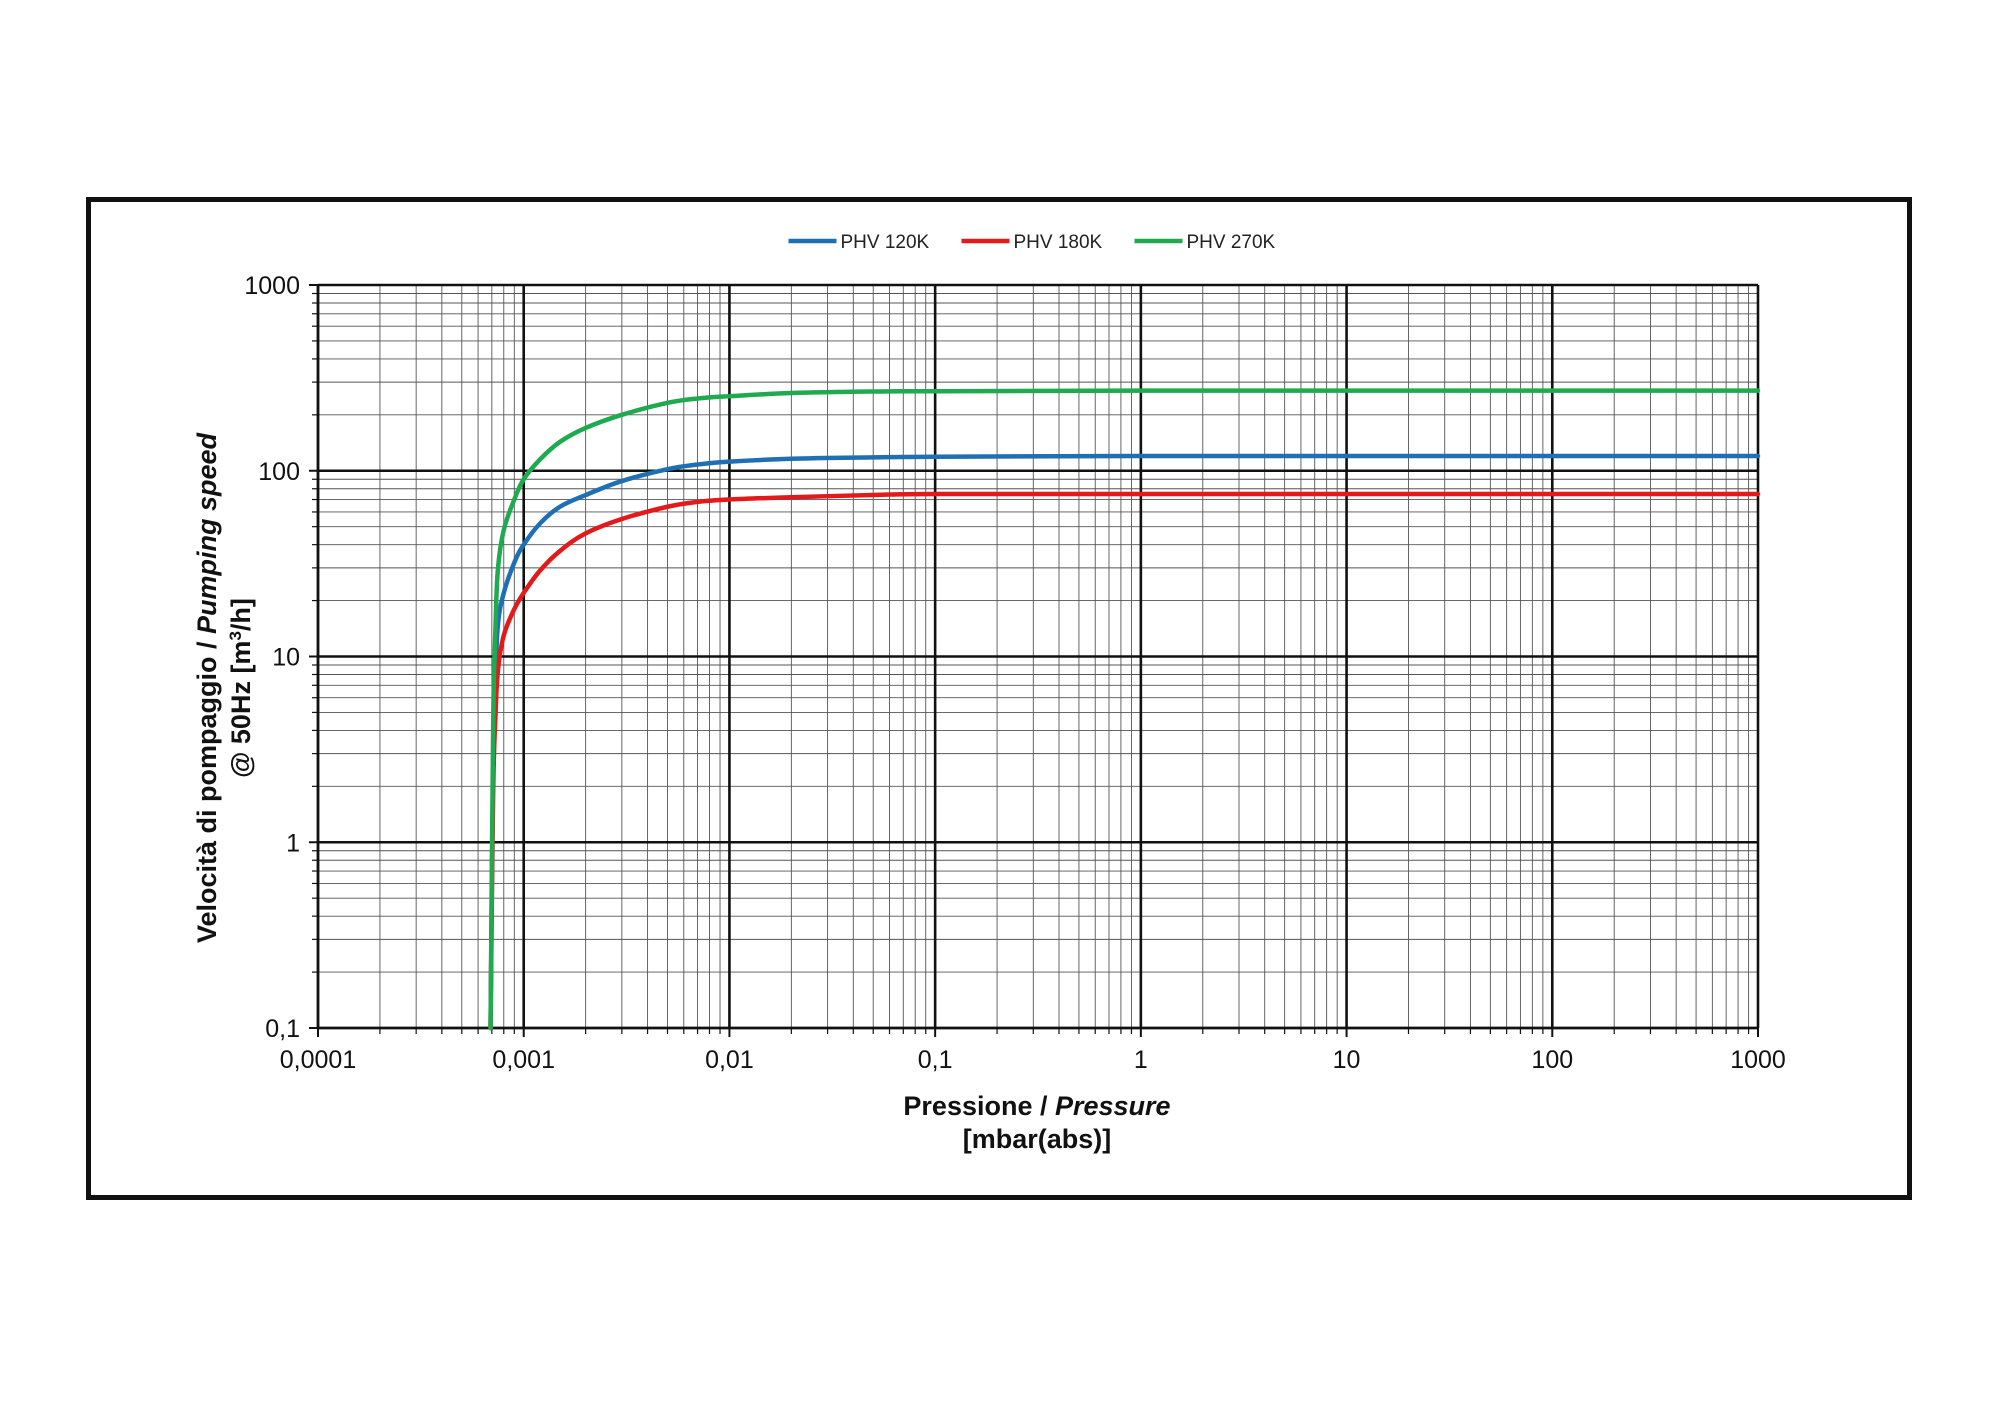 This screenshot has height=1414, width=2000. Describe the element at coordinates (1033, 1060) in the screenshot. I see `x-tick-labels: 0,0001 0,001 0,01 0,1 1 10 100 1000` at that location.